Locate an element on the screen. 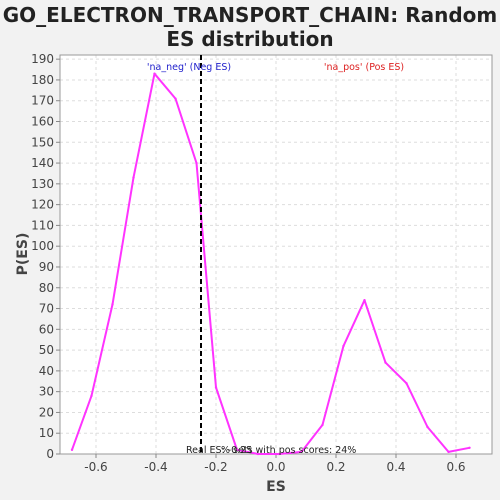  chart-title-line1: GO_ELECTRON_TRANSPORT_CHAIN: Random is located at coordinates (250, 15).